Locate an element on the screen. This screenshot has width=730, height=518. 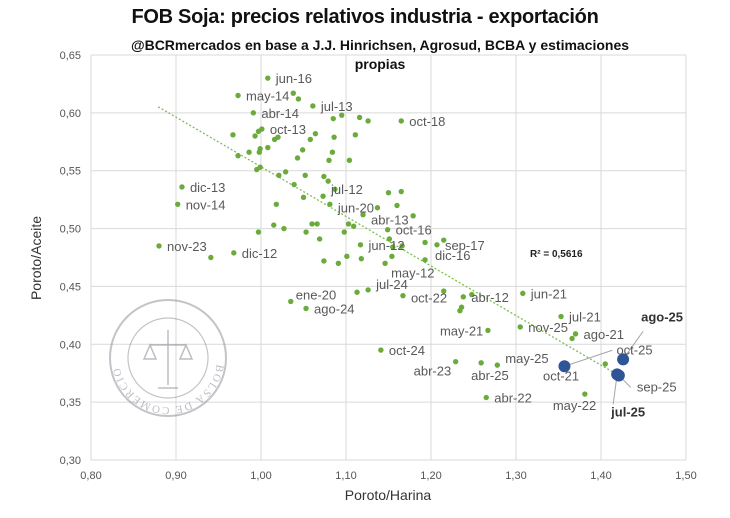
y-tick-label: 0,30 is located at coordinates (70, 461).